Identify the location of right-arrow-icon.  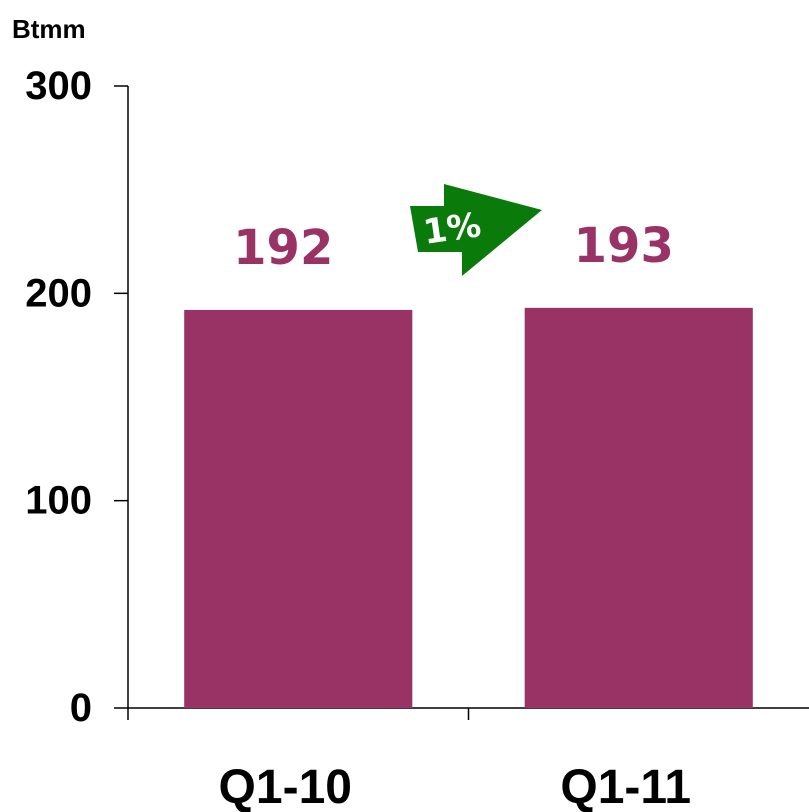
(476, 230).